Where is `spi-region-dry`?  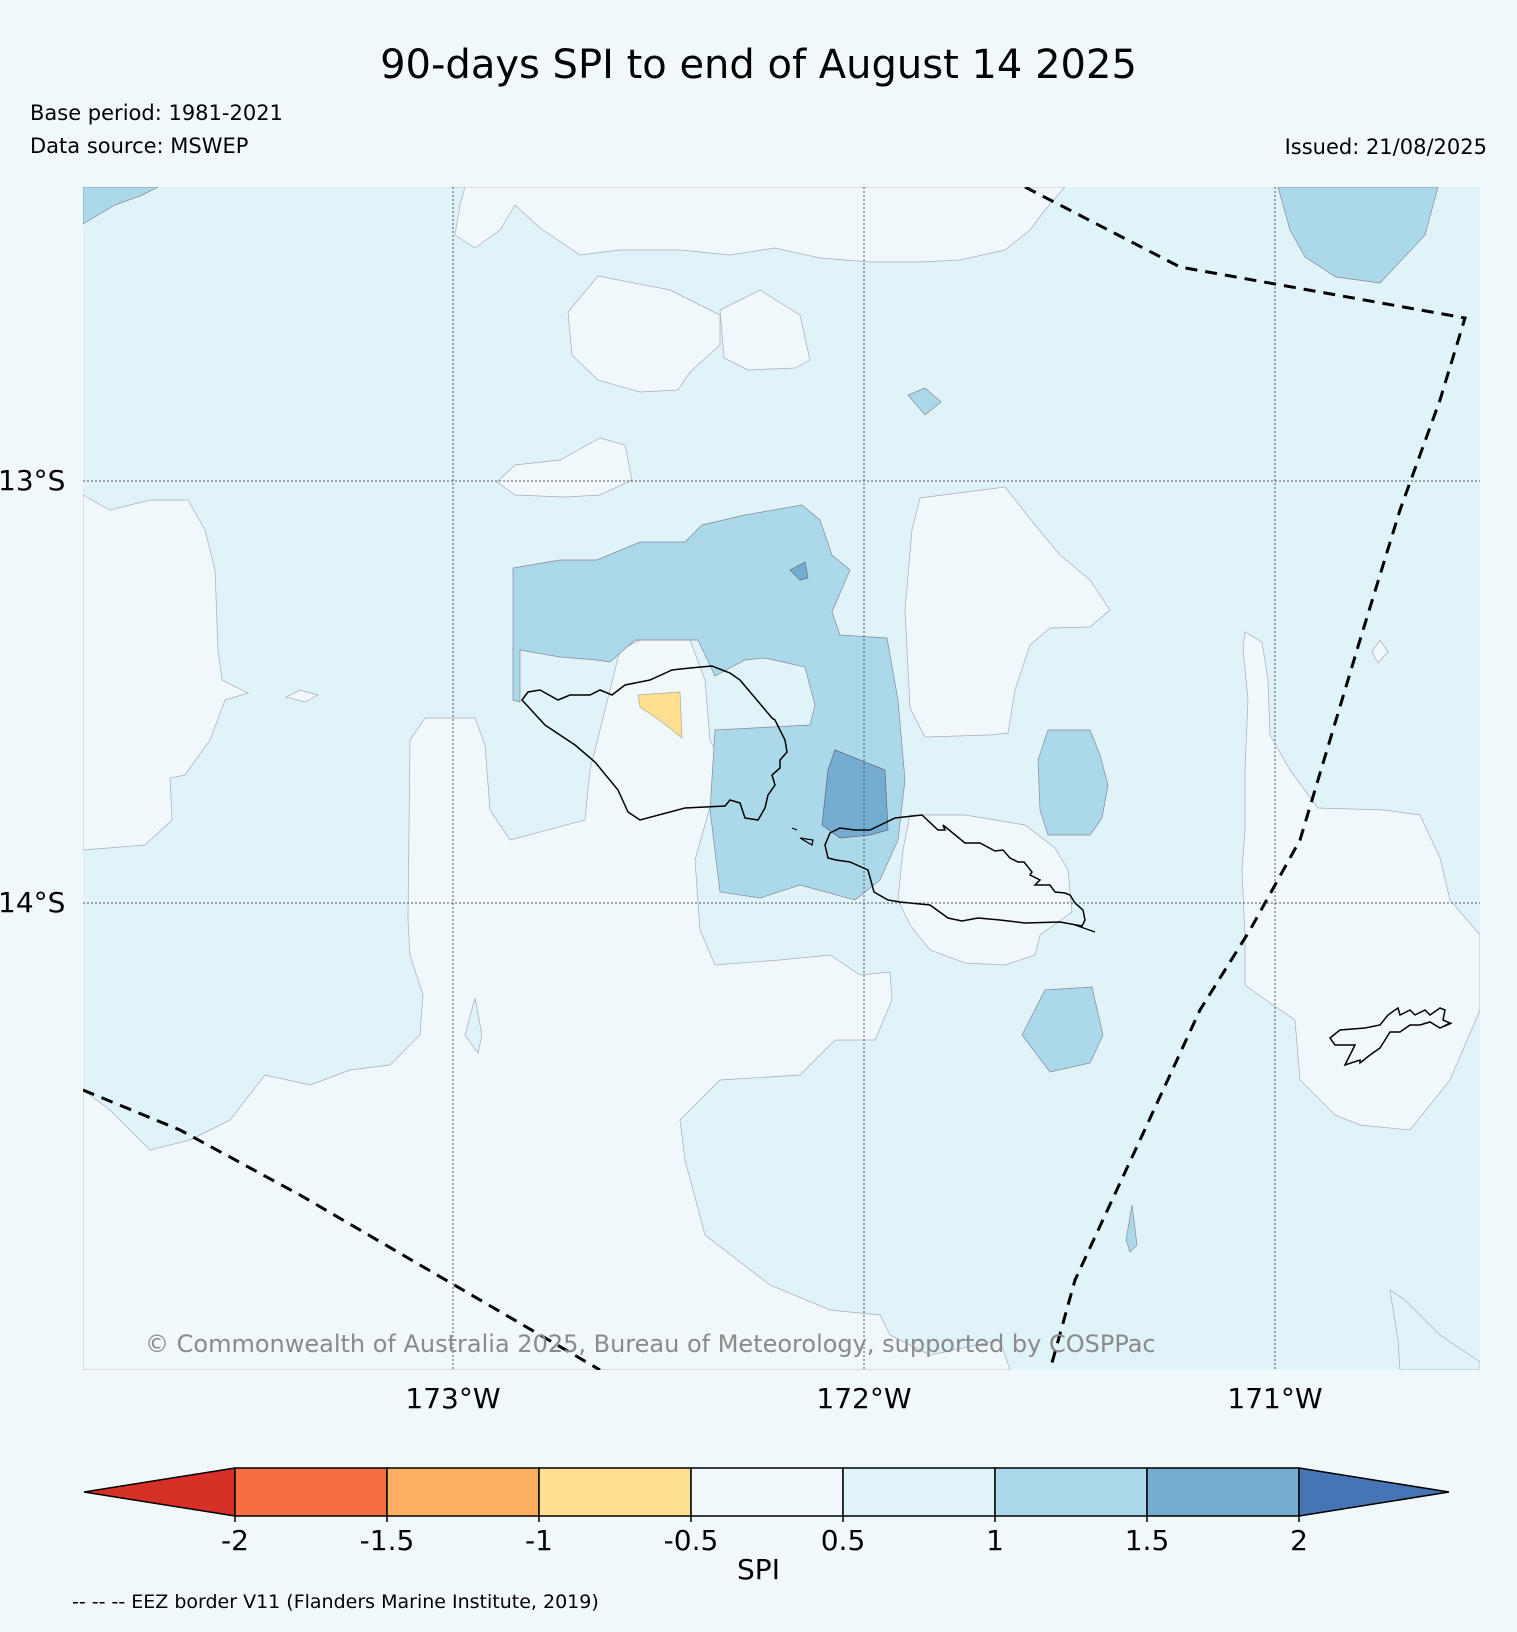 spi-region-dry is located at coordinates (660, 715).